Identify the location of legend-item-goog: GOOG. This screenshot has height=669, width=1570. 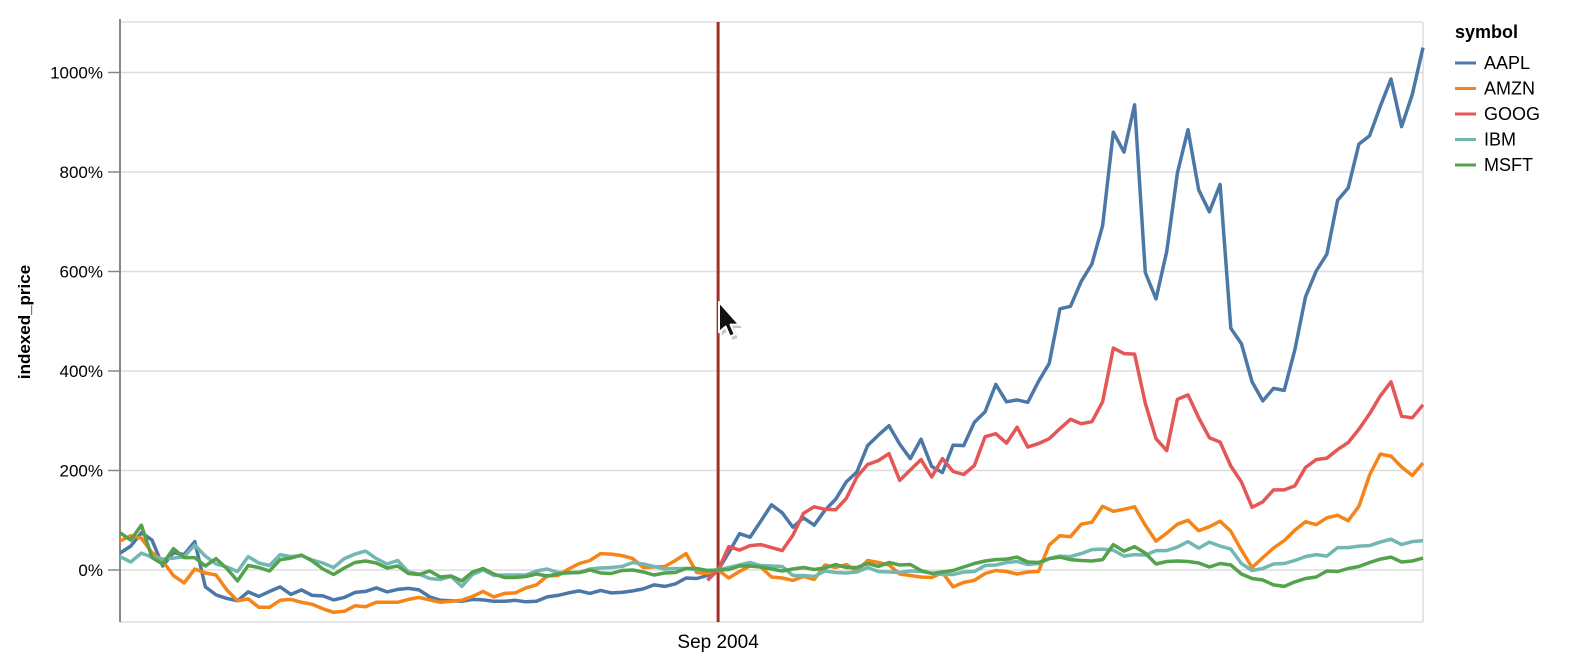
(1497, 114).